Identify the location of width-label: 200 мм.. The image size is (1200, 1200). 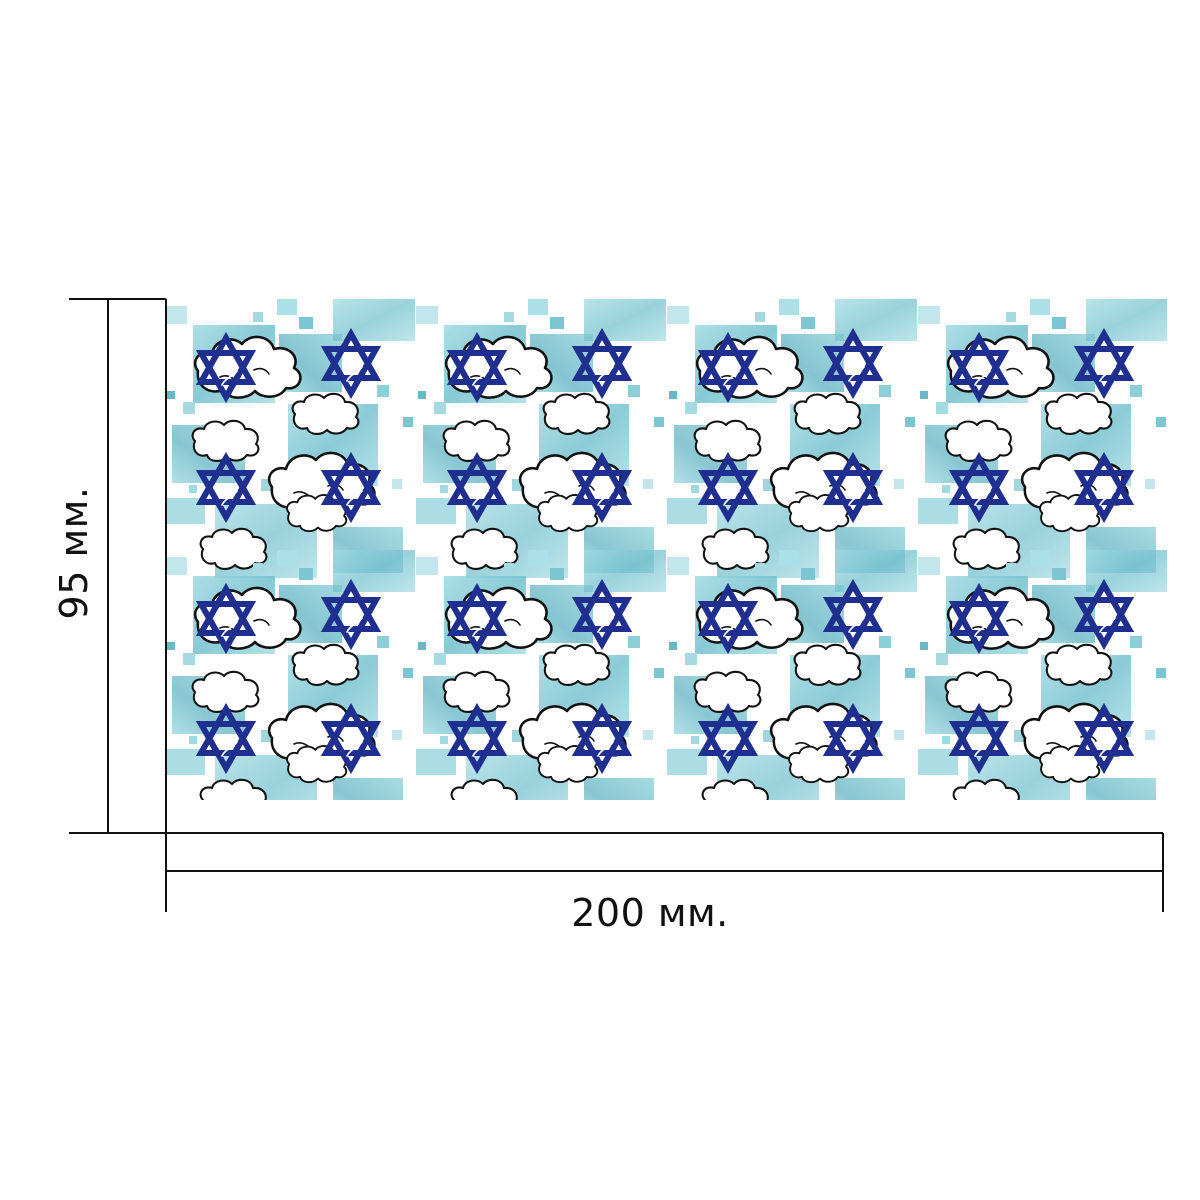
(650, 913).